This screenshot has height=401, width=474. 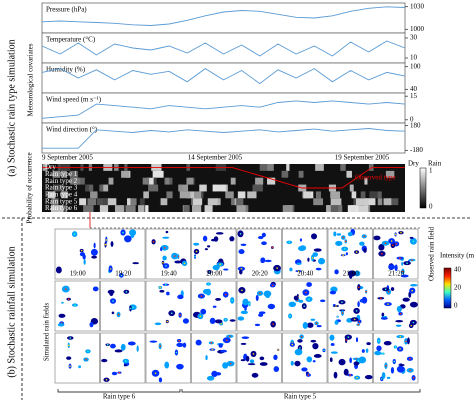 I want to click on intensity-tick: 40, so click(x=458, y=270).